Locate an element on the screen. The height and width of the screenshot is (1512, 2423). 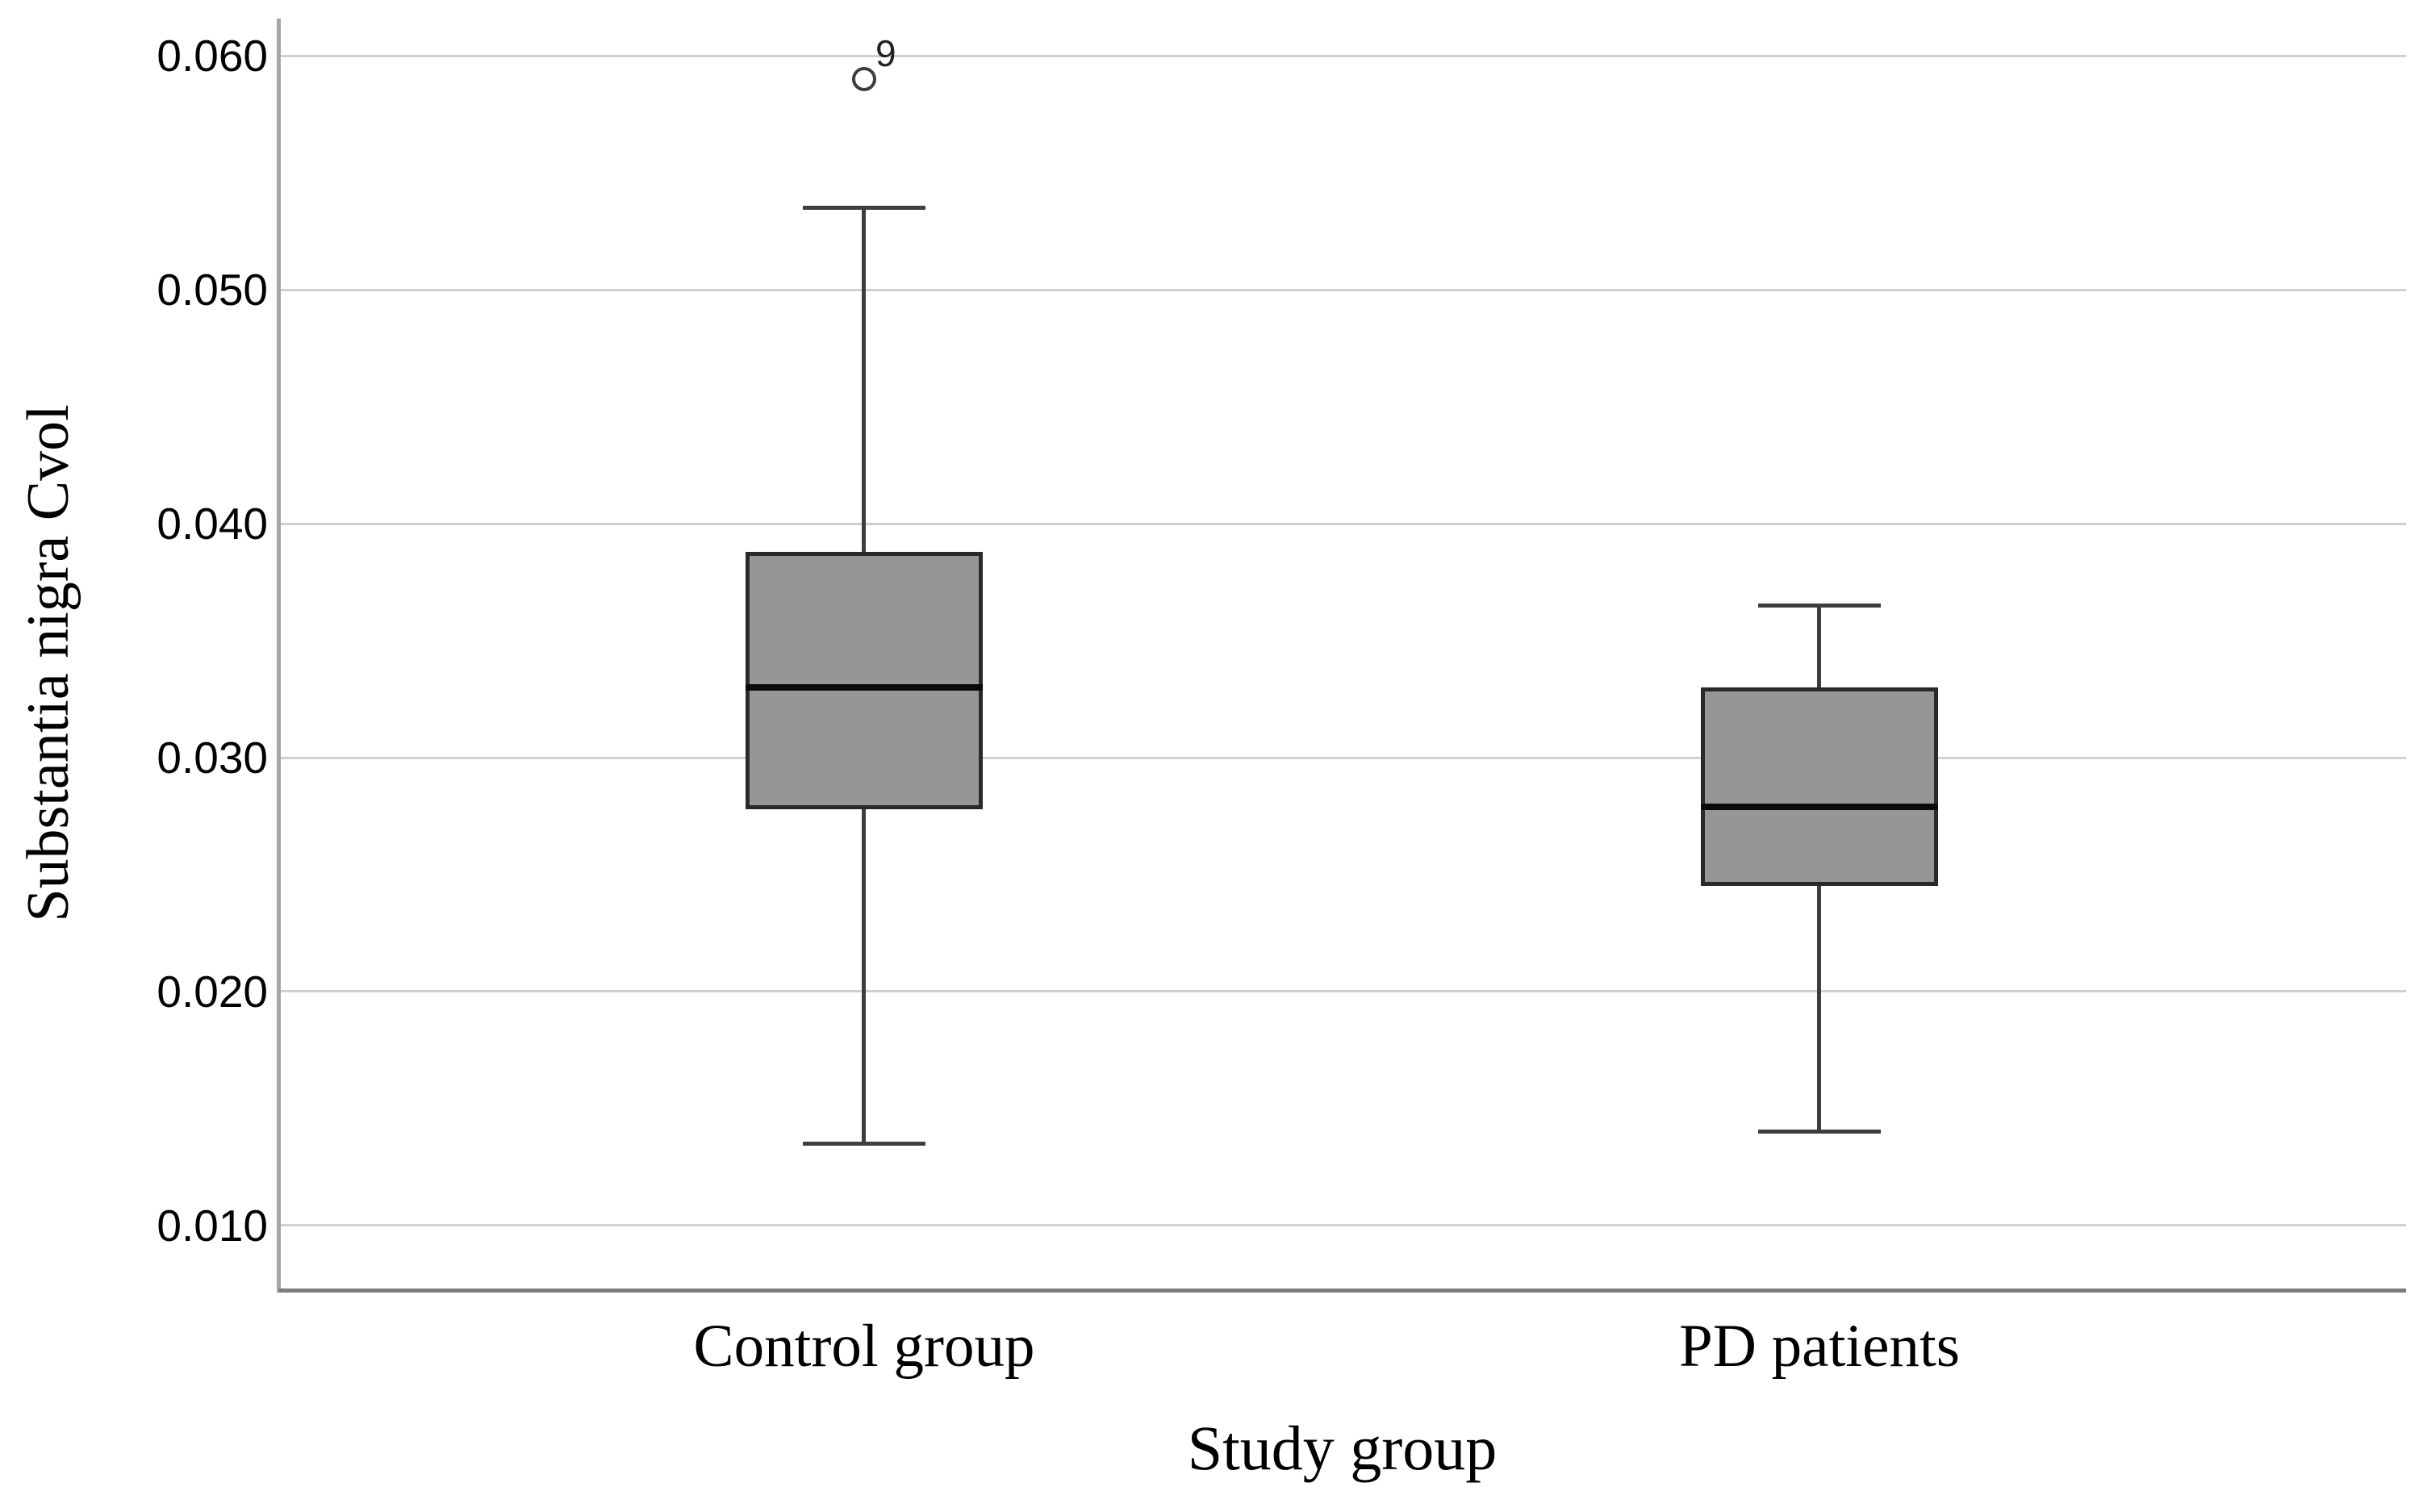
y-axis-line is located at coordinates (279, 656).